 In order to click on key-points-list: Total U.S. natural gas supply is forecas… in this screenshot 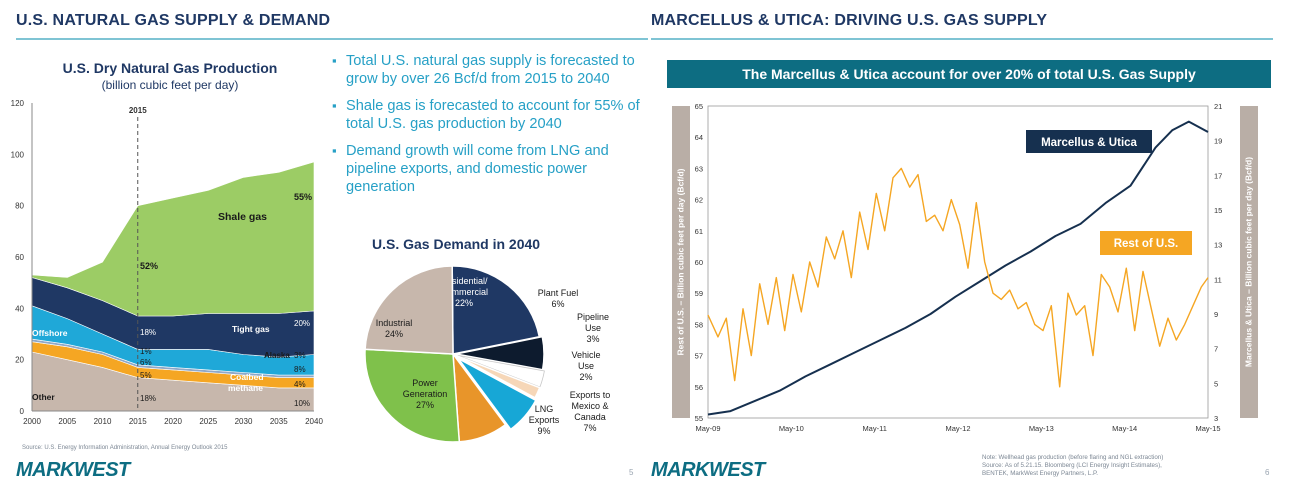, I will do `click(487, 128)`.